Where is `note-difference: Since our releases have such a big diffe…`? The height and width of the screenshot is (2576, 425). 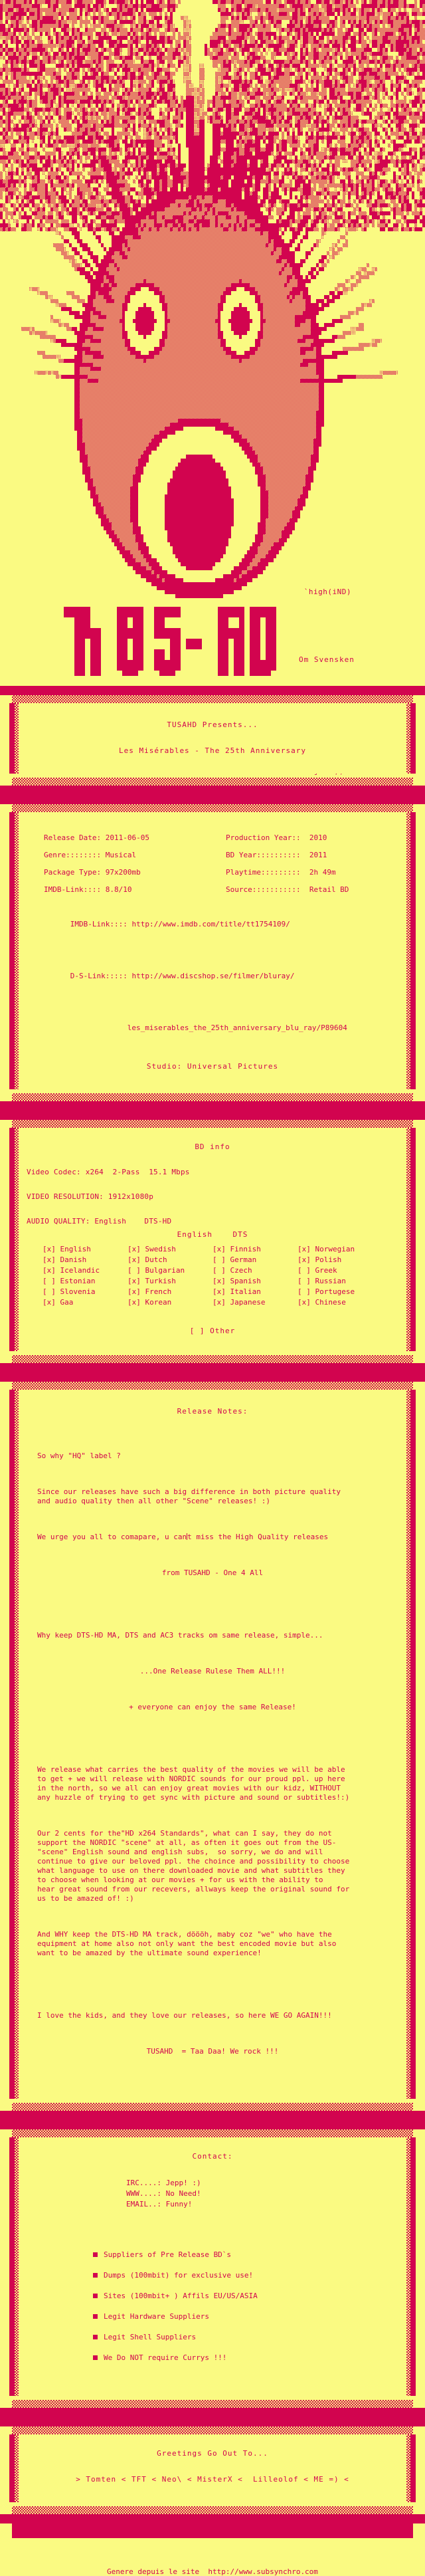
note-difference: Since our releases have such a big diffe… is located at coordinates (189, 1496).